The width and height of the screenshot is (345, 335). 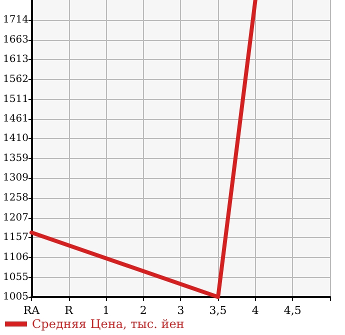 I want to click on y-tick-label: 1613, so click(x=15, y=59).